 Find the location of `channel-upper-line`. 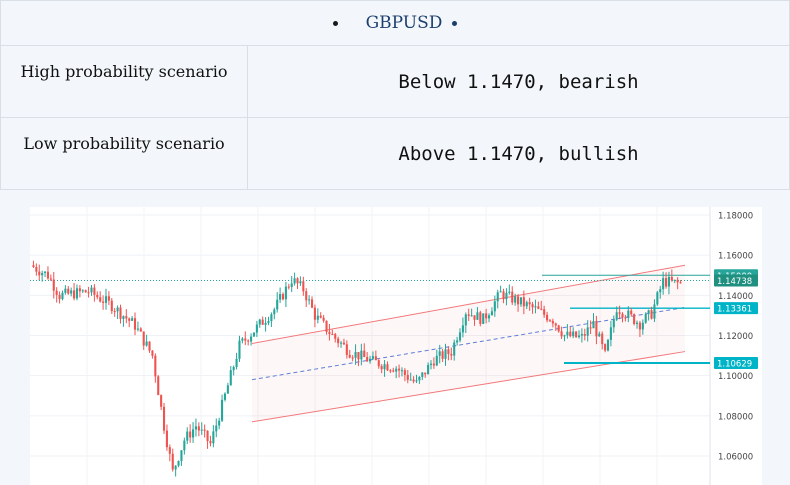

channel-upper-line is located at coordinates (468, 304).